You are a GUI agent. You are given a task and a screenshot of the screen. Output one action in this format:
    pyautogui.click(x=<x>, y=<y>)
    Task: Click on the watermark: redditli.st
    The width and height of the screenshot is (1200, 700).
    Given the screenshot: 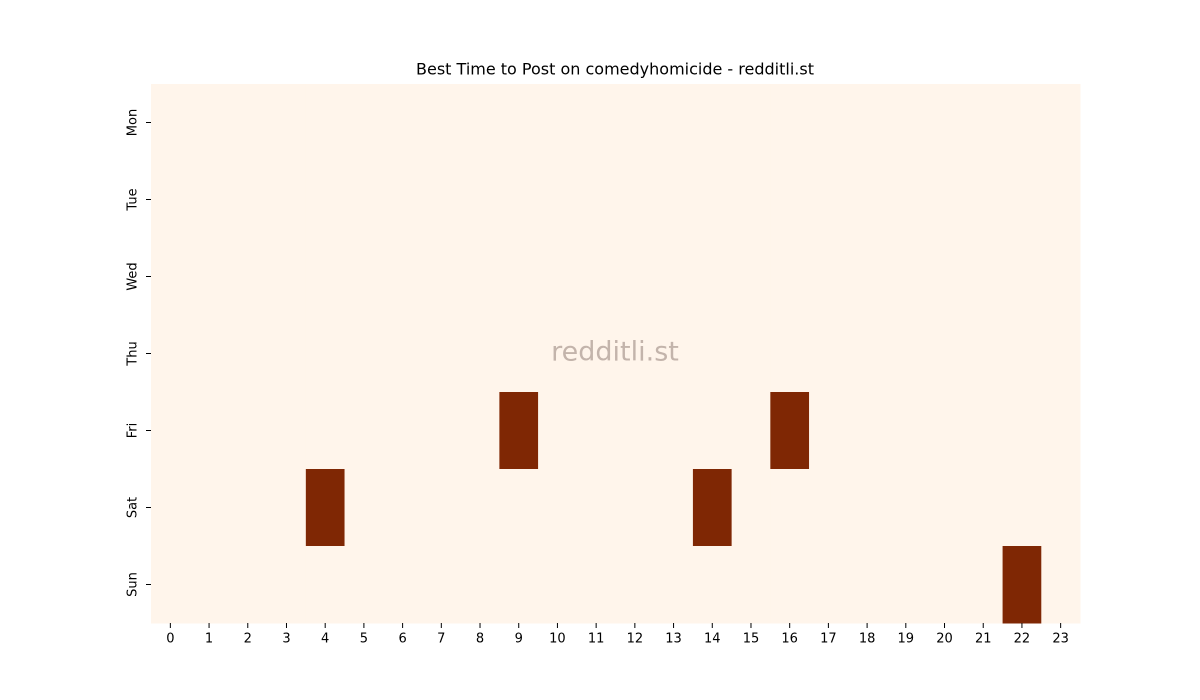 What is the action you would take?
    pyautogui.click(x=615, y=352)
    